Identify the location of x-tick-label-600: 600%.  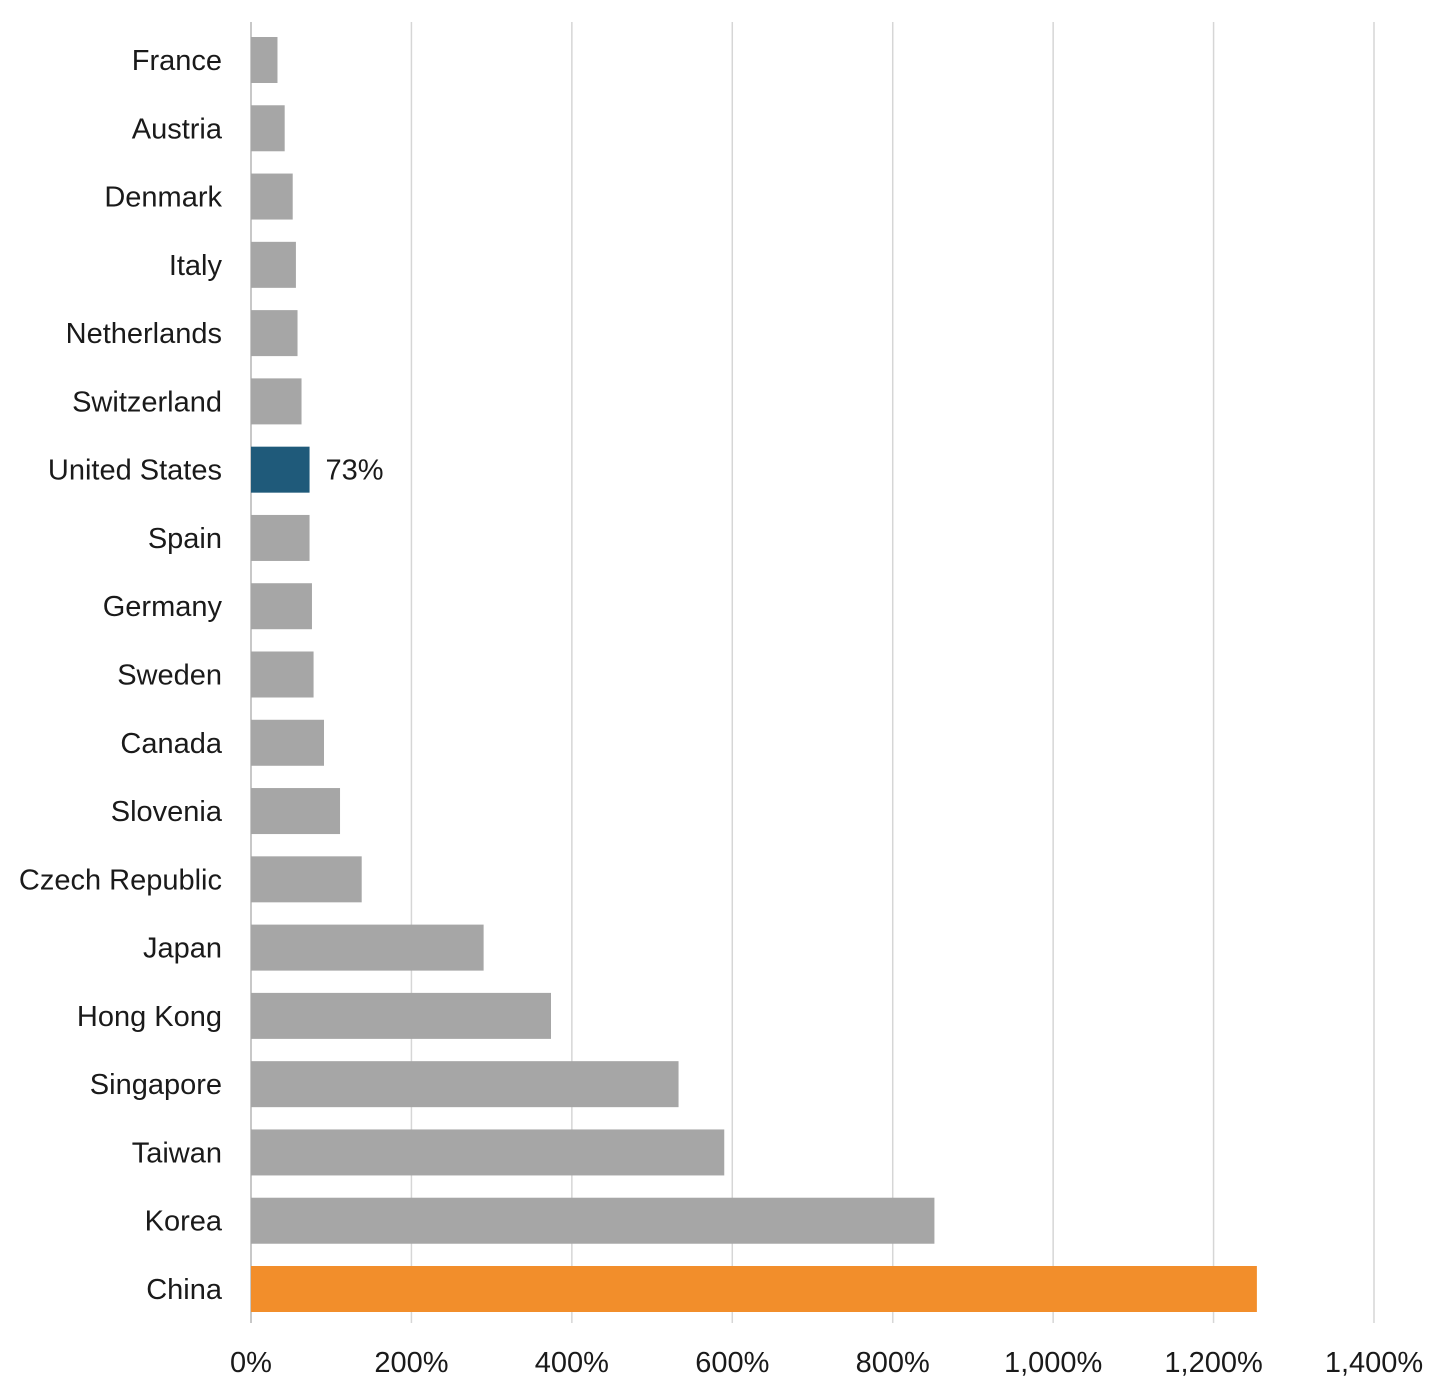
(732, 1363).